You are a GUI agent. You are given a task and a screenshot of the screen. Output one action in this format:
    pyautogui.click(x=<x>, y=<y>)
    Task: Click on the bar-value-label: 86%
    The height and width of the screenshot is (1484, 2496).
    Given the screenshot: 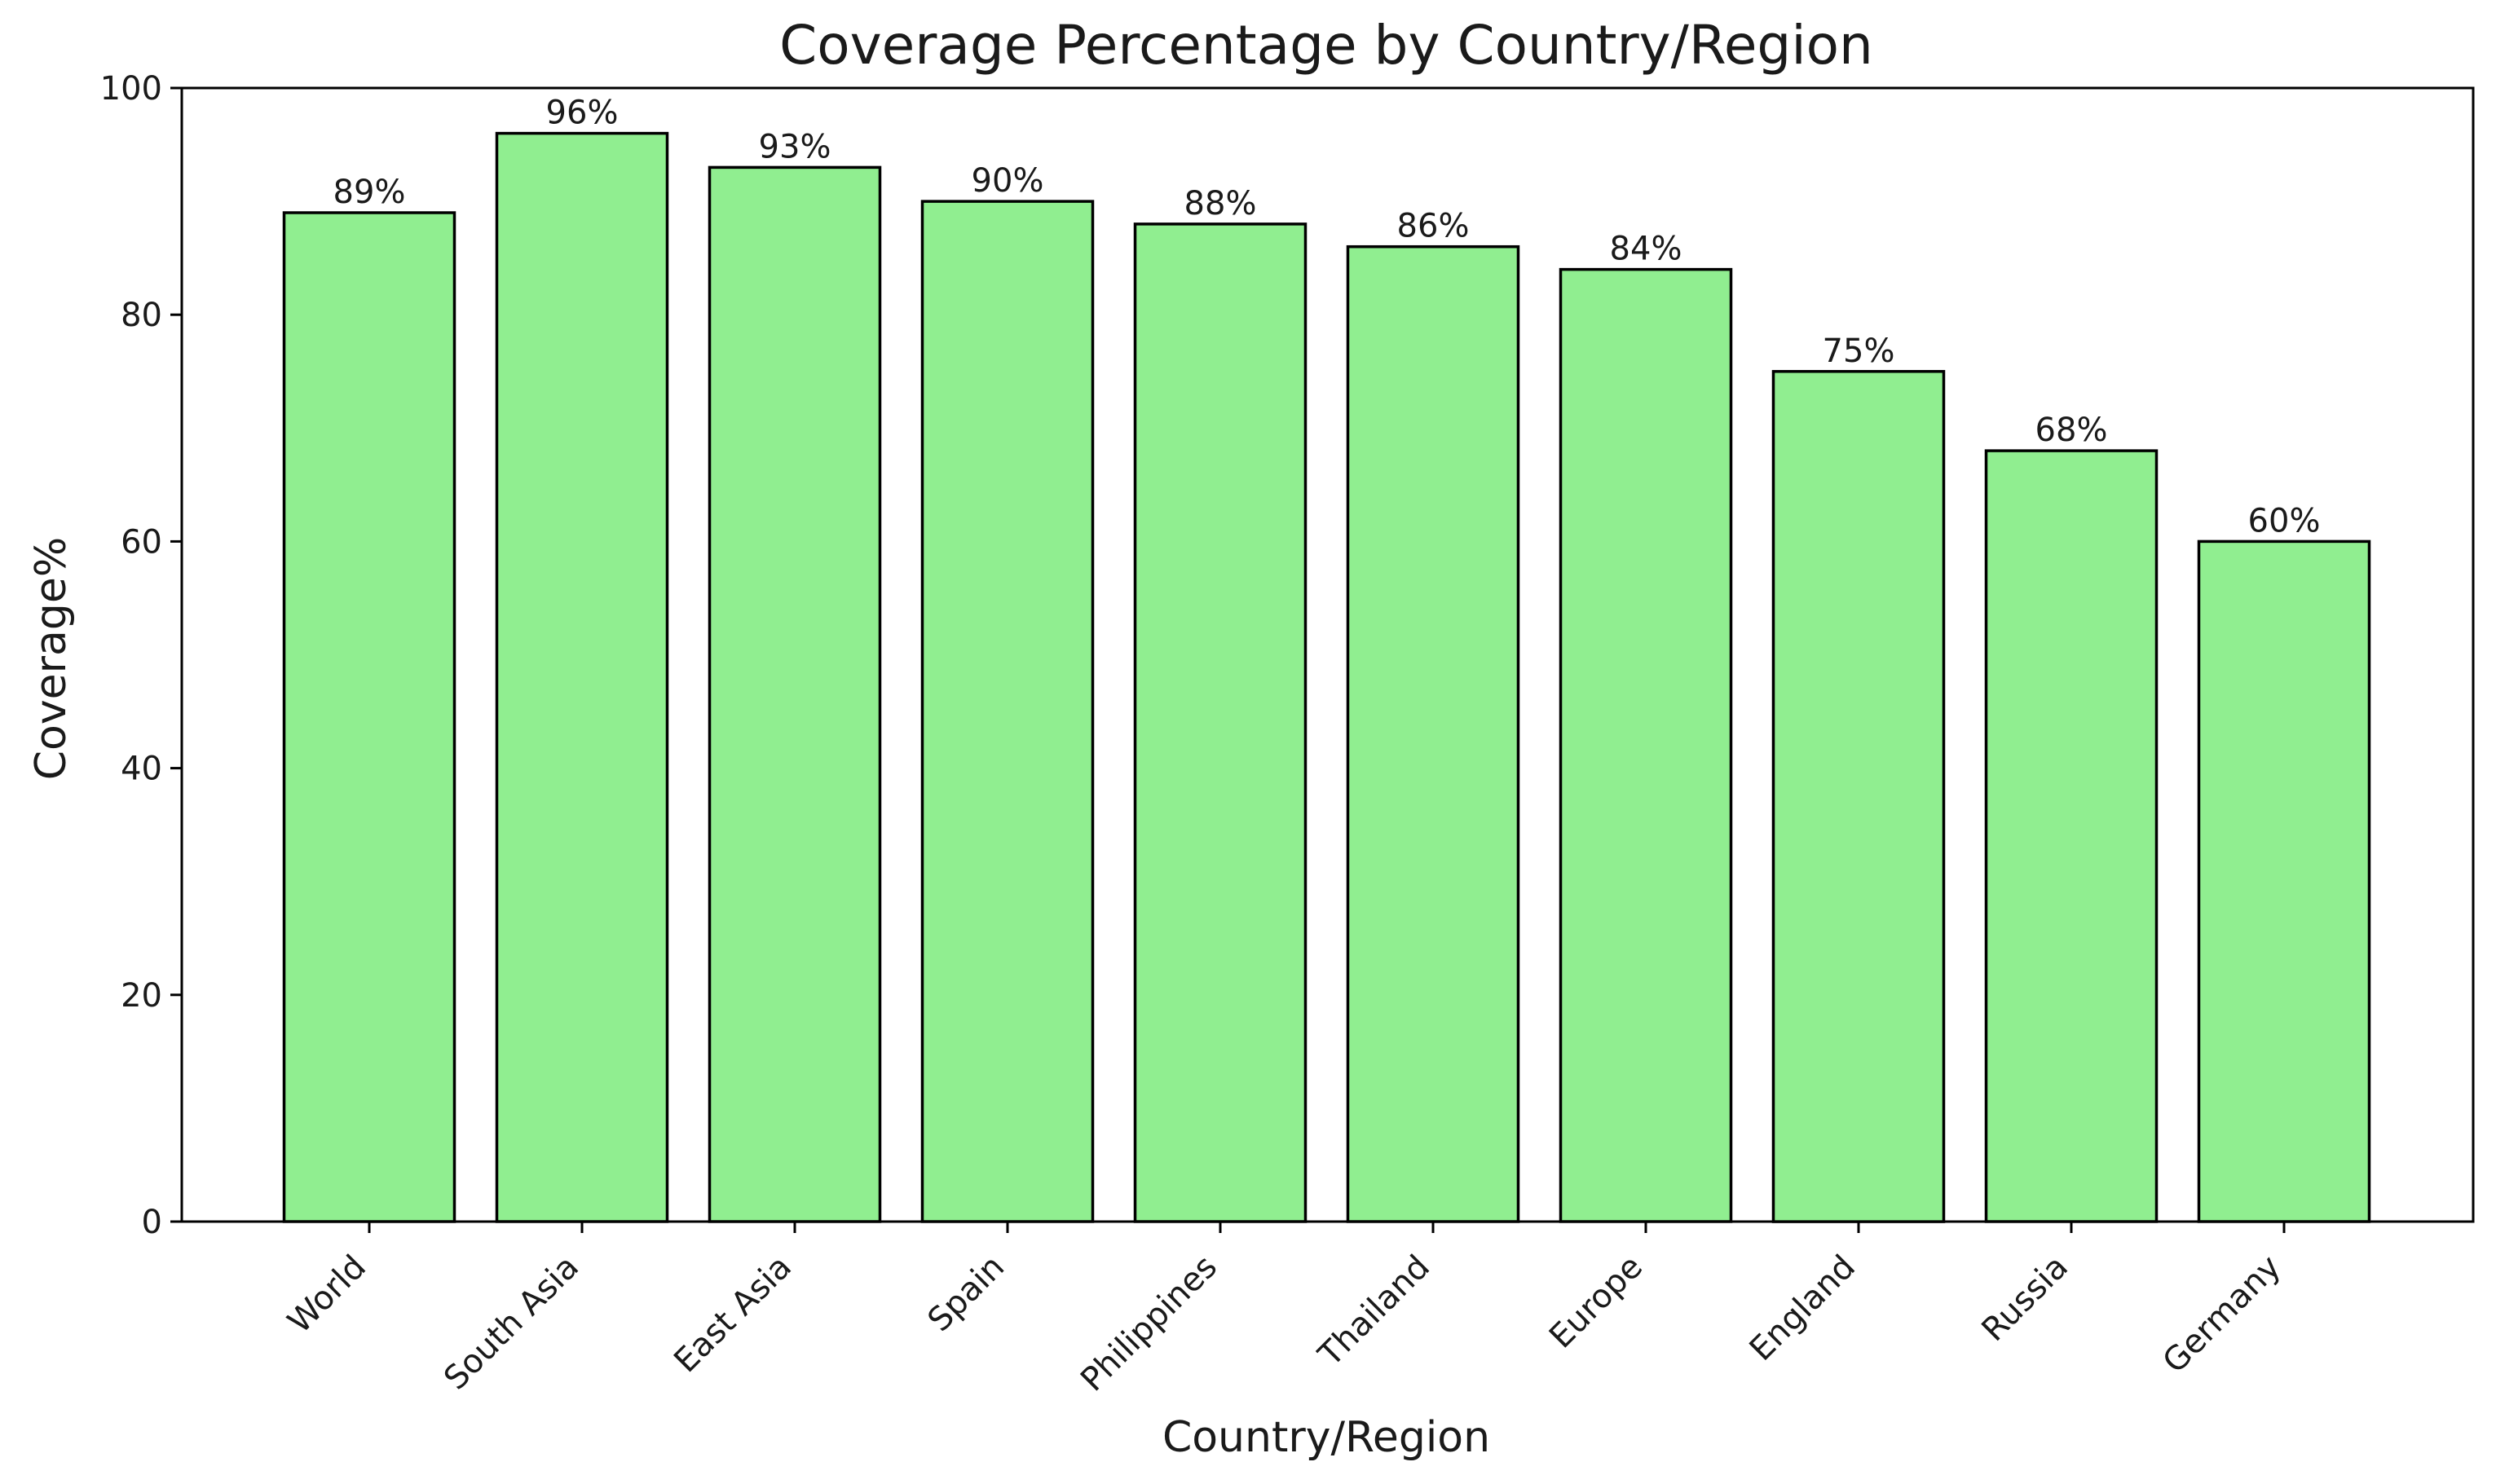 What is the action you would take?
    pyautogui.click(x=1433, y=226)
    